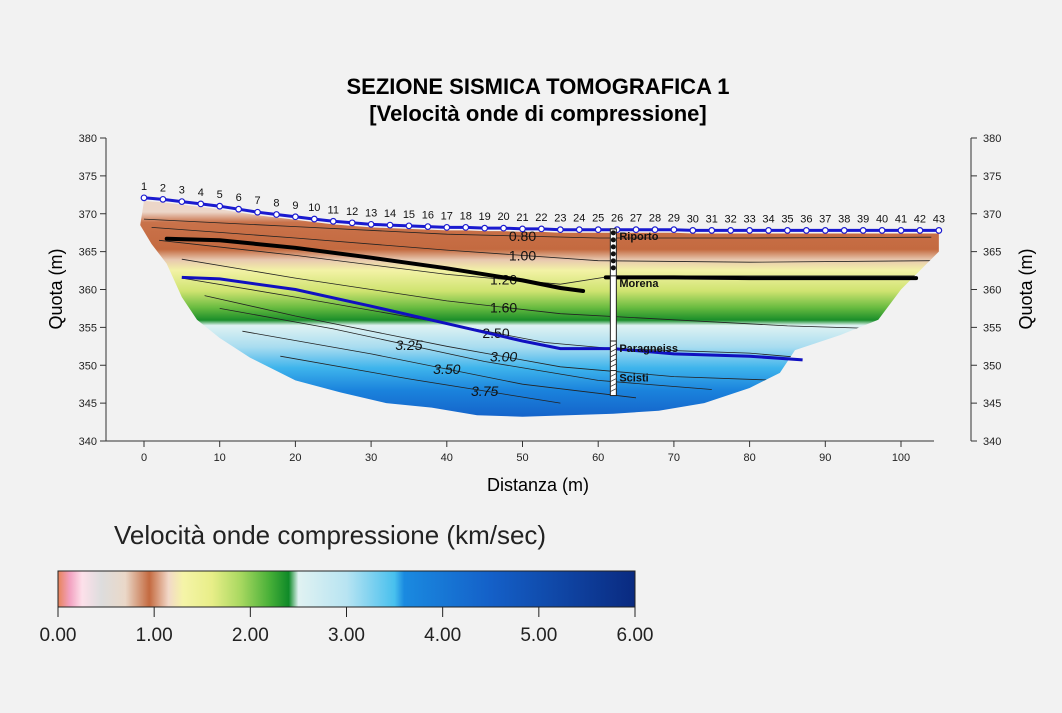 This screenshot has height=713, width=1062. What do you see at coordinates (88, 366) in the screenshot?
I see `y-tick-label: 350` at bounding box center [88, 366].